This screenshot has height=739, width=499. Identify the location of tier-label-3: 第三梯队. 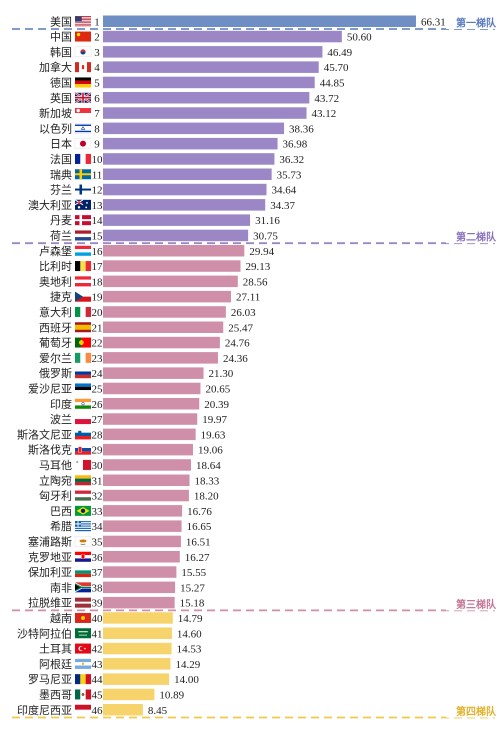
(476, 604).